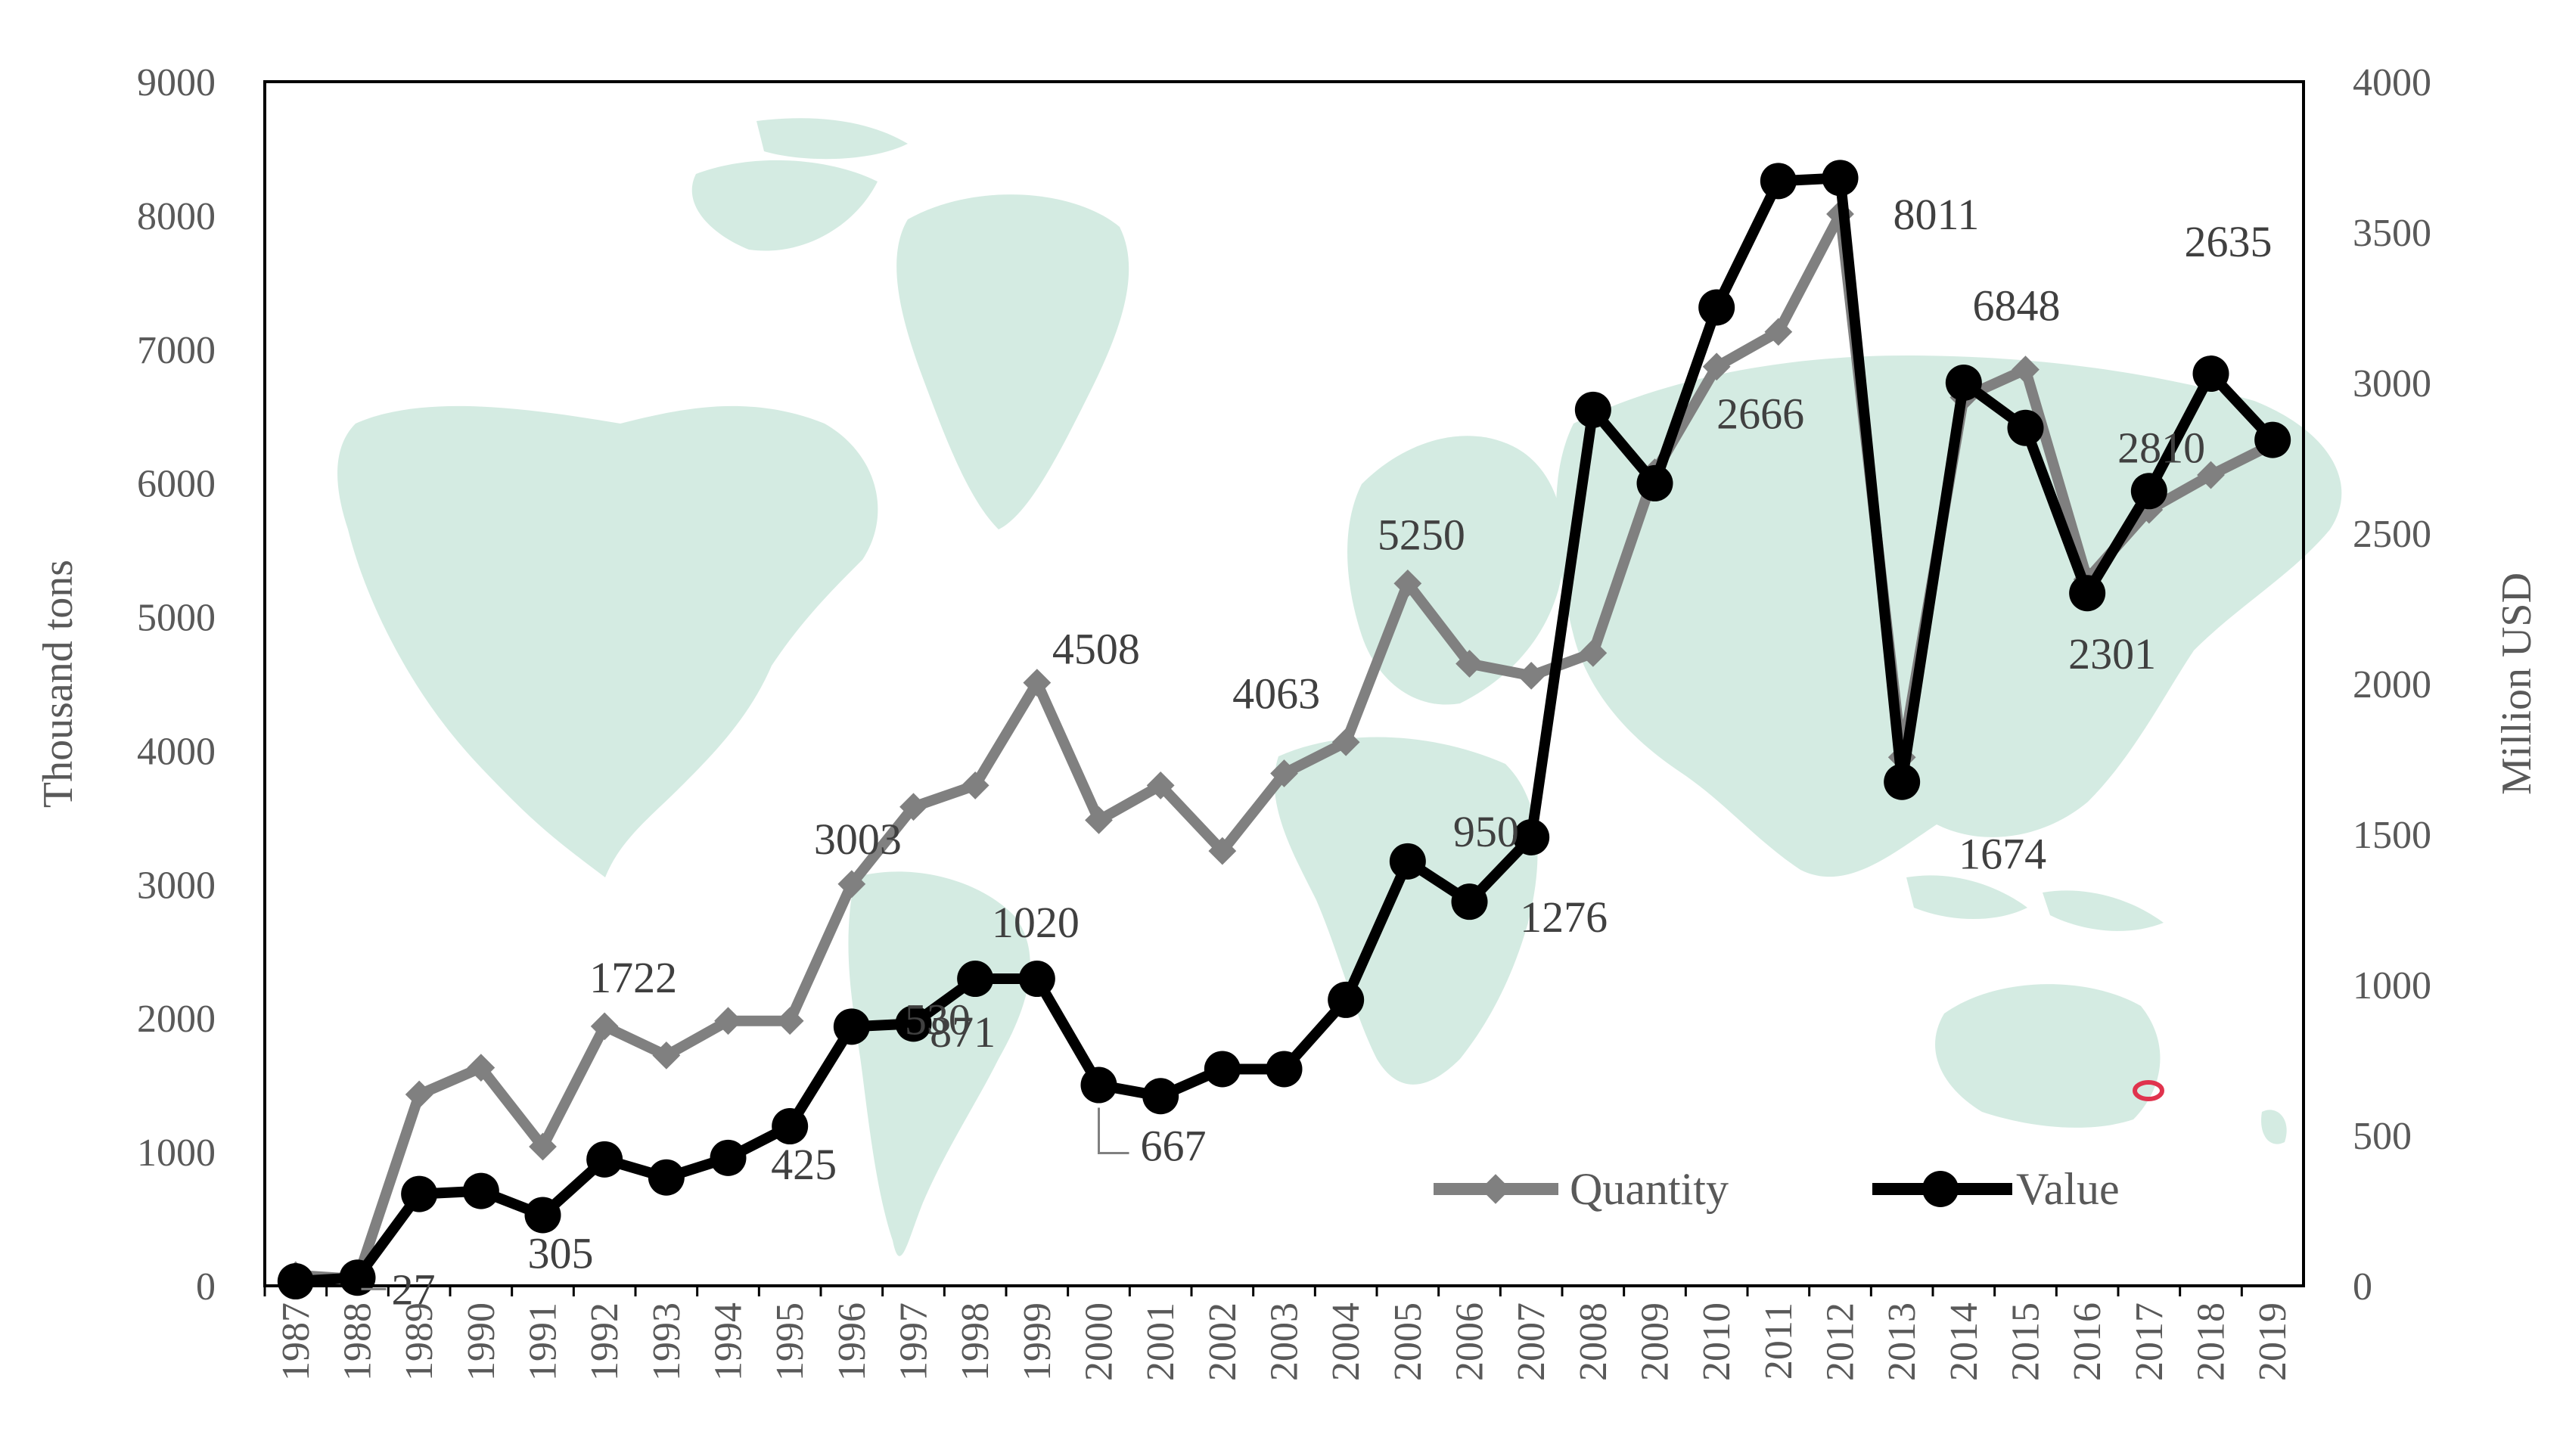  Describe the element at coordinates (2392, 82) in the screenshot. I see `right-tick-label: 4000` at that location.